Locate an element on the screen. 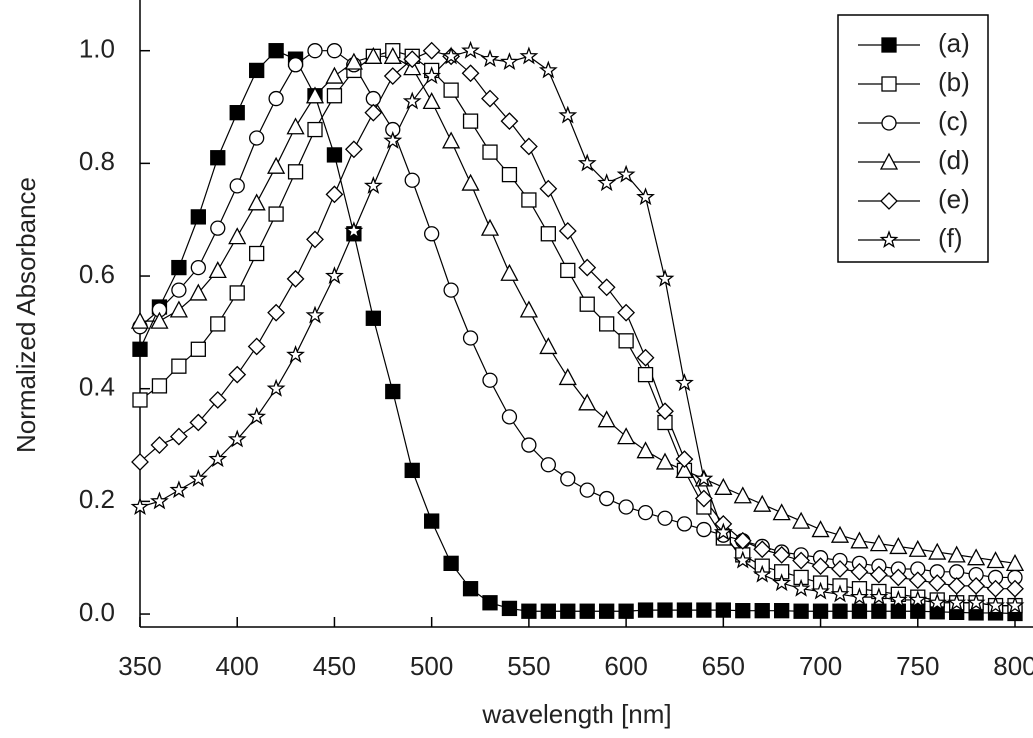 This screenshot has height=738, width=1033. legend-label: (d) is located at coordinates (954, 160).